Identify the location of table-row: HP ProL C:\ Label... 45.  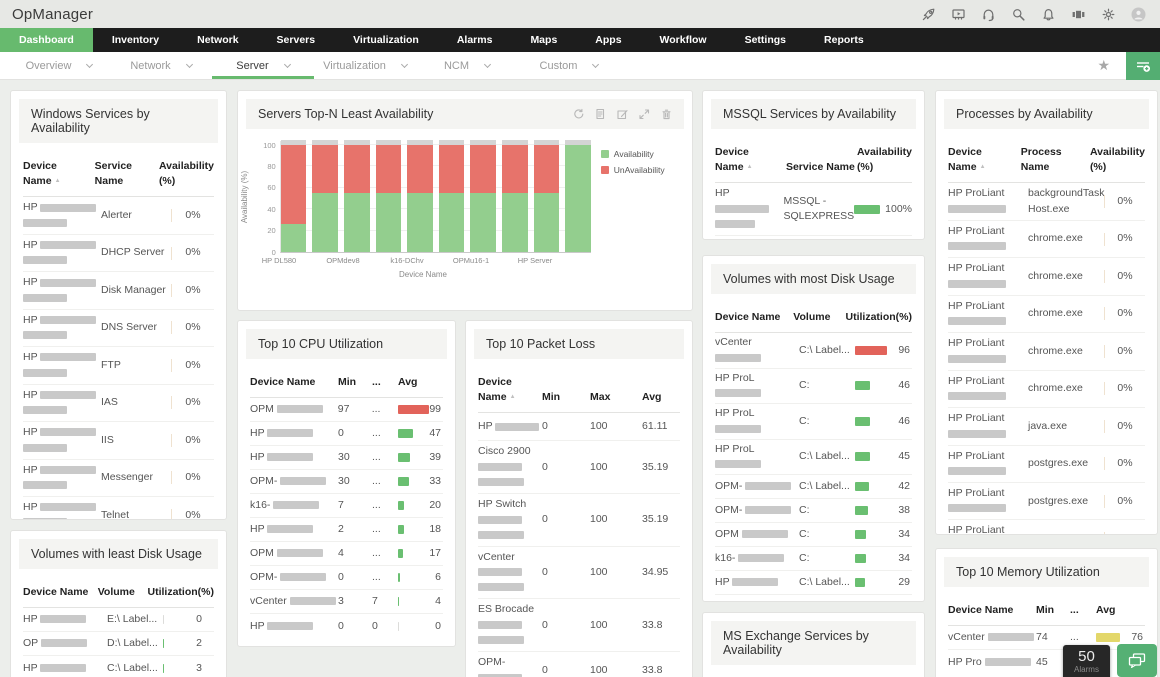
(813, 457).